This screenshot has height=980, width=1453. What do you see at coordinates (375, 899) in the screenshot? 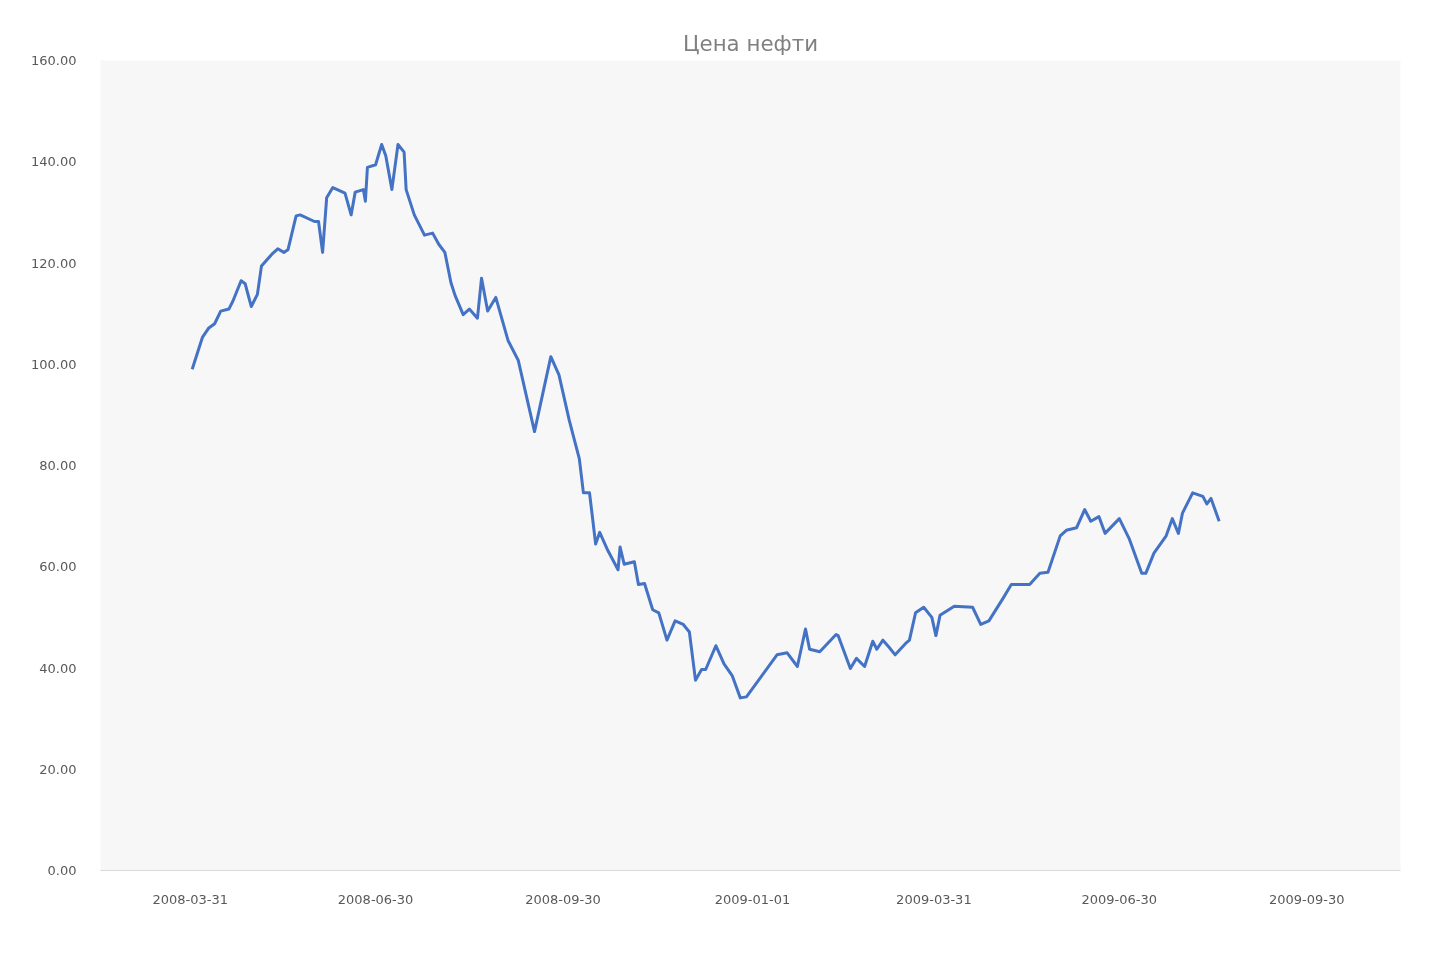
I see `x-tick-label: 2008-06-30` at bounding box center [375, 899].